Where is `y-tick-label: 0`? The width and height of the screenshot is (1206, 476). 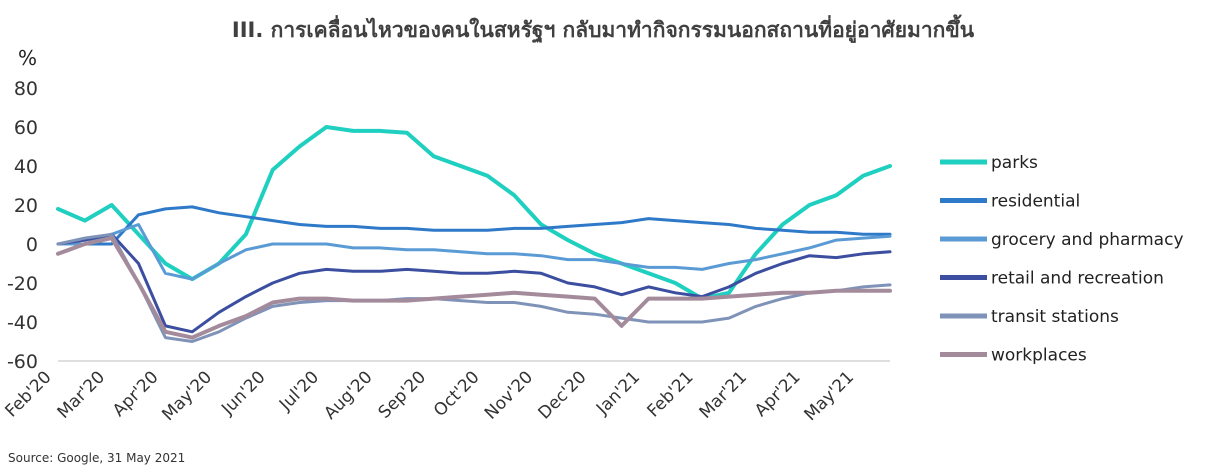
y-tick-label: 0 is located at coordinates (32, 245).